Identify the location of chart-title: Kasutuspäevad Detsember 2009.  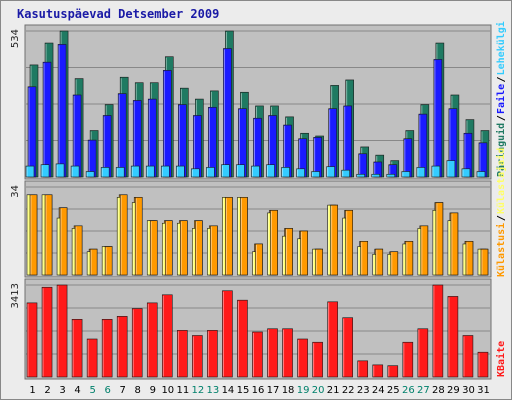
(118, 14).